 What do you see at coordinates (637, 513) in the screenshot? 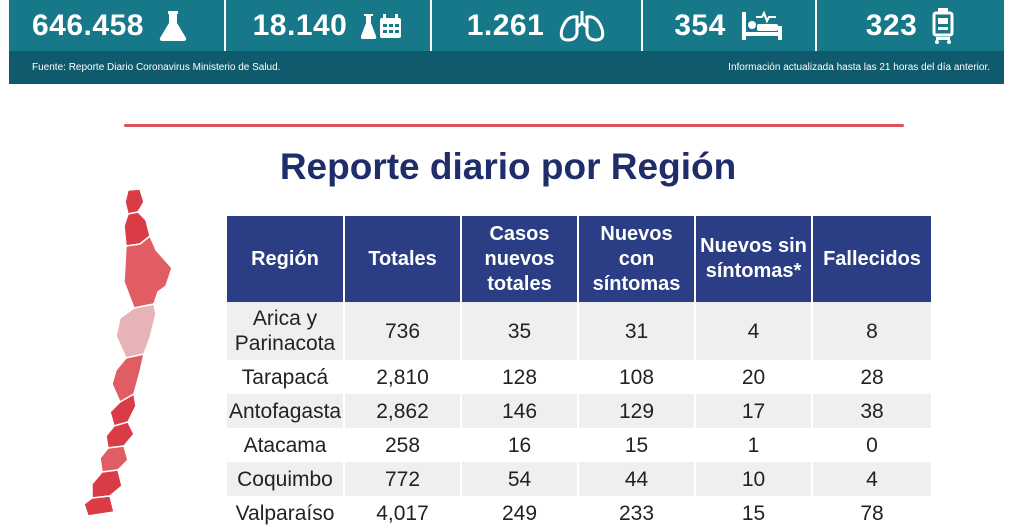
I see `cell-con-sintomas: 233` at bounding box center [637, 513].